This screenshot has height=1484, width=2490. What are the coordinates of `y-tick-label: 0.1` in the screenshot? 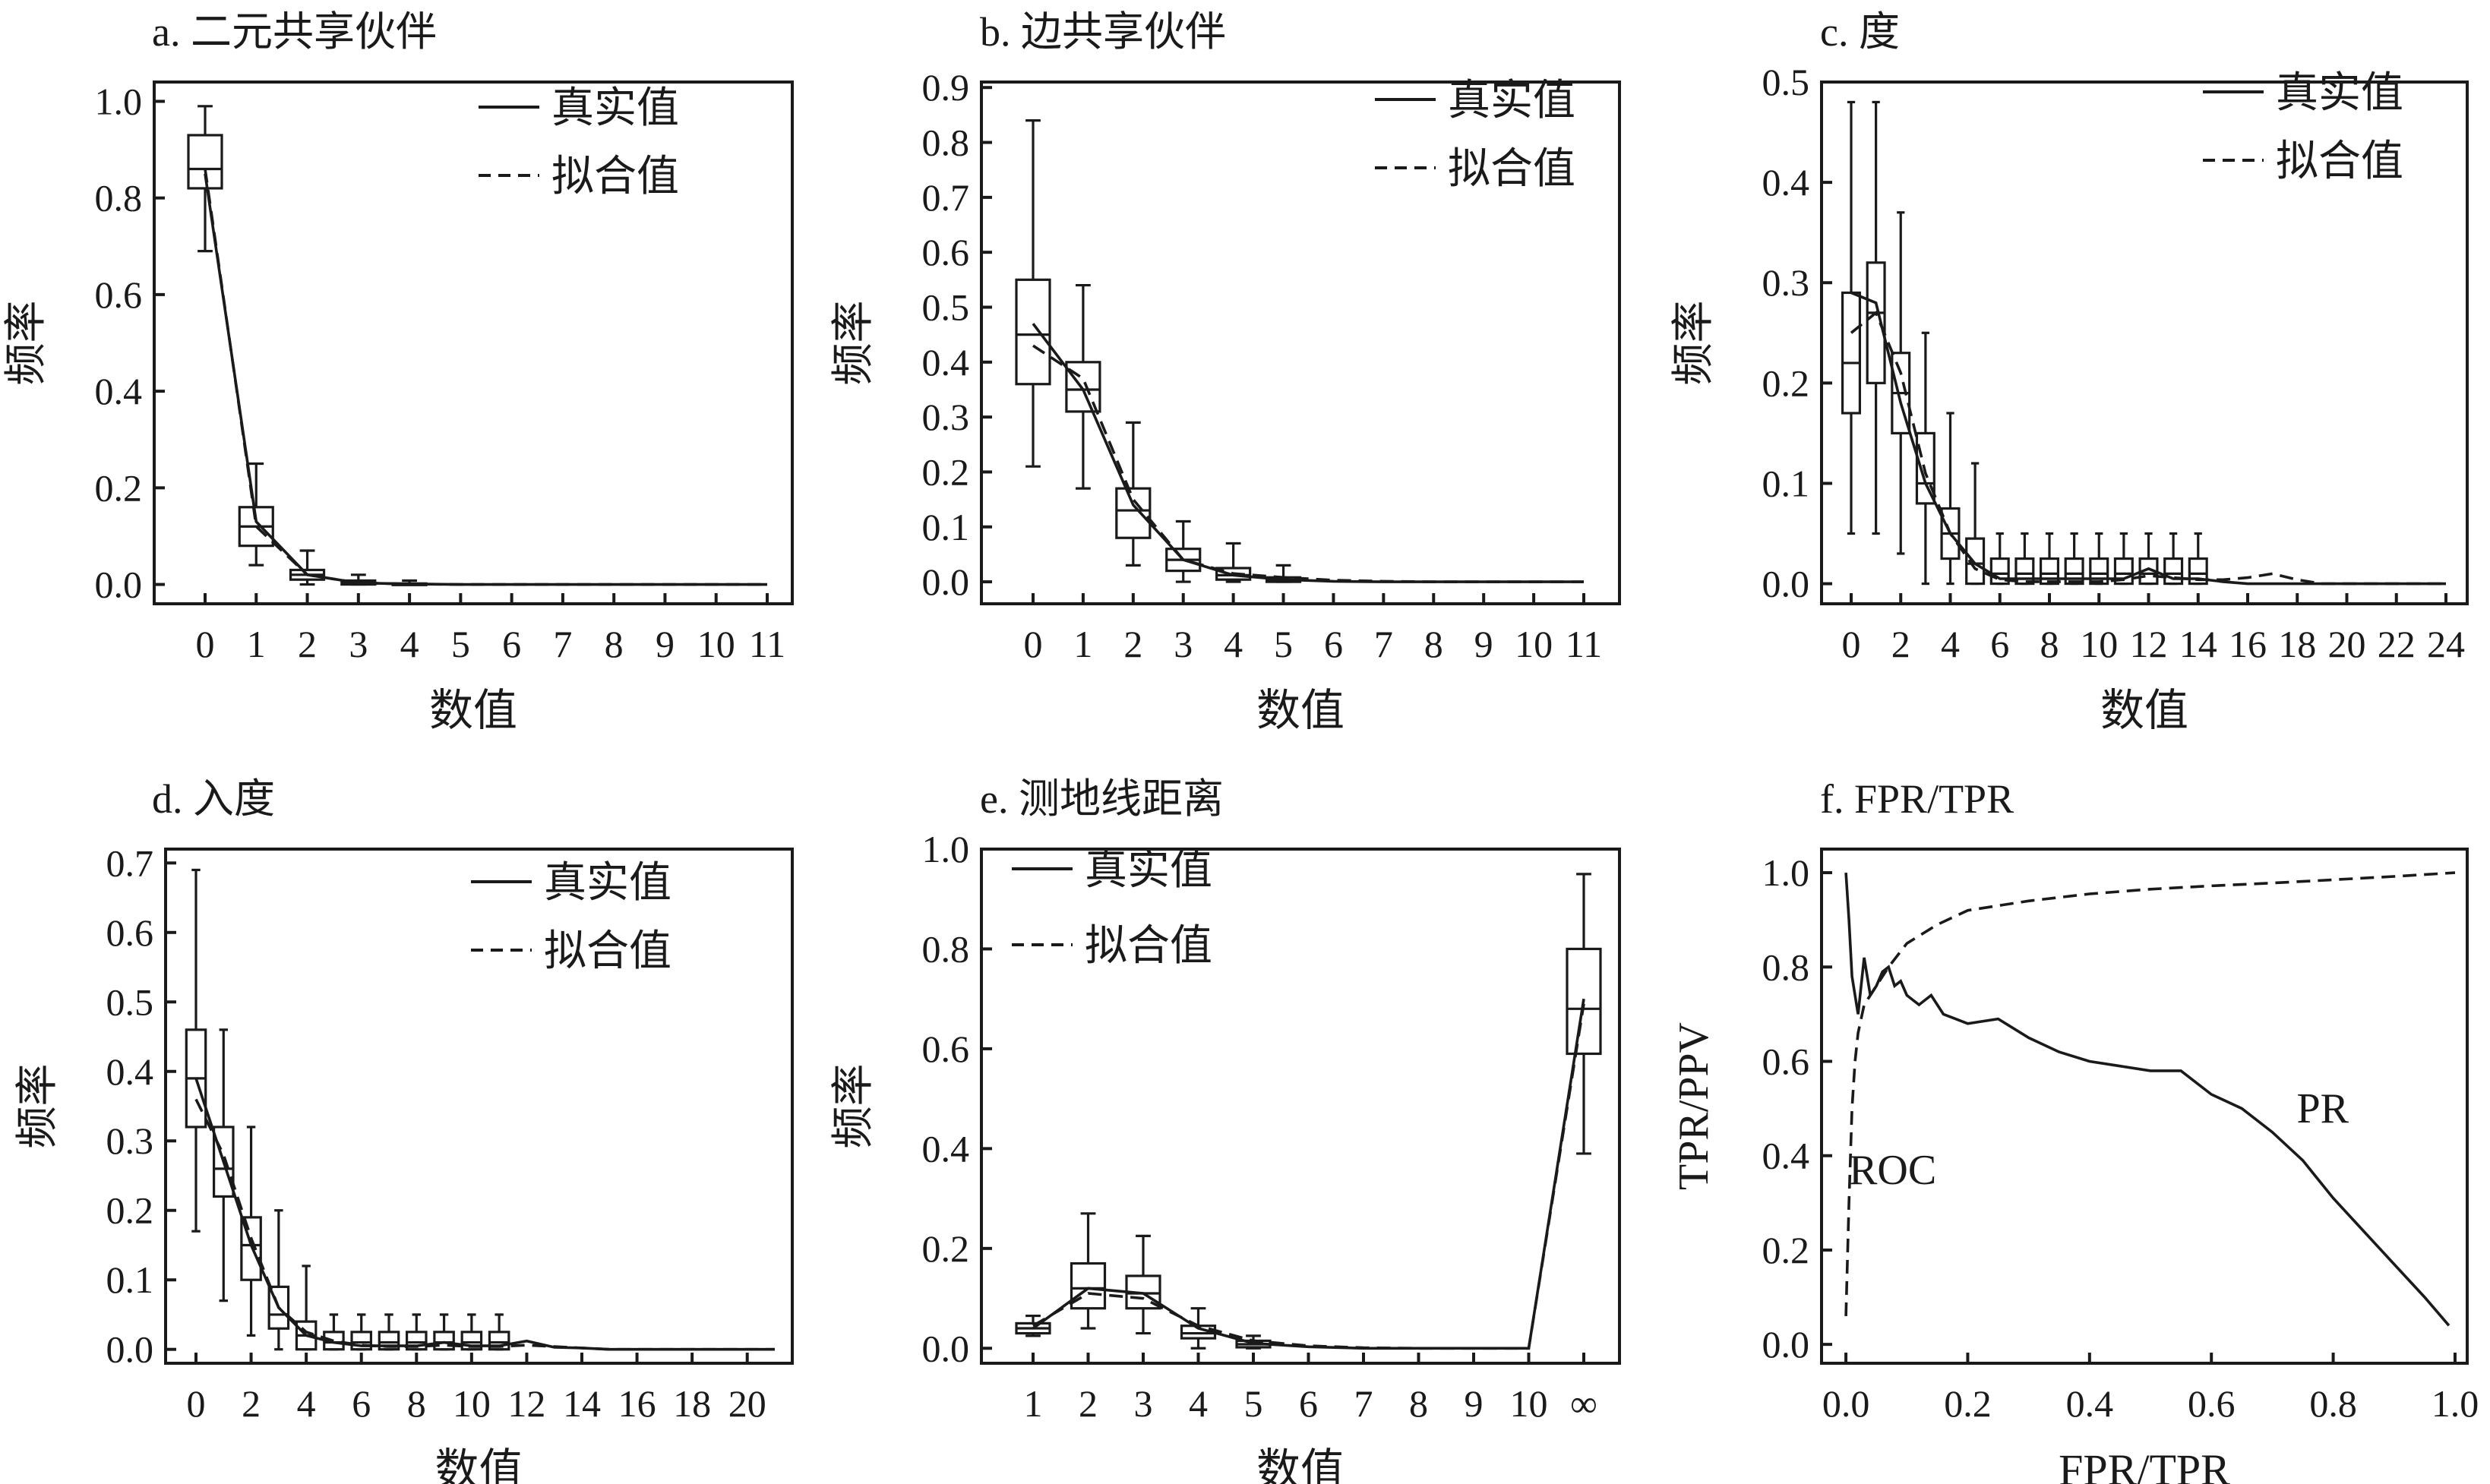 It's located at (130, 1279).